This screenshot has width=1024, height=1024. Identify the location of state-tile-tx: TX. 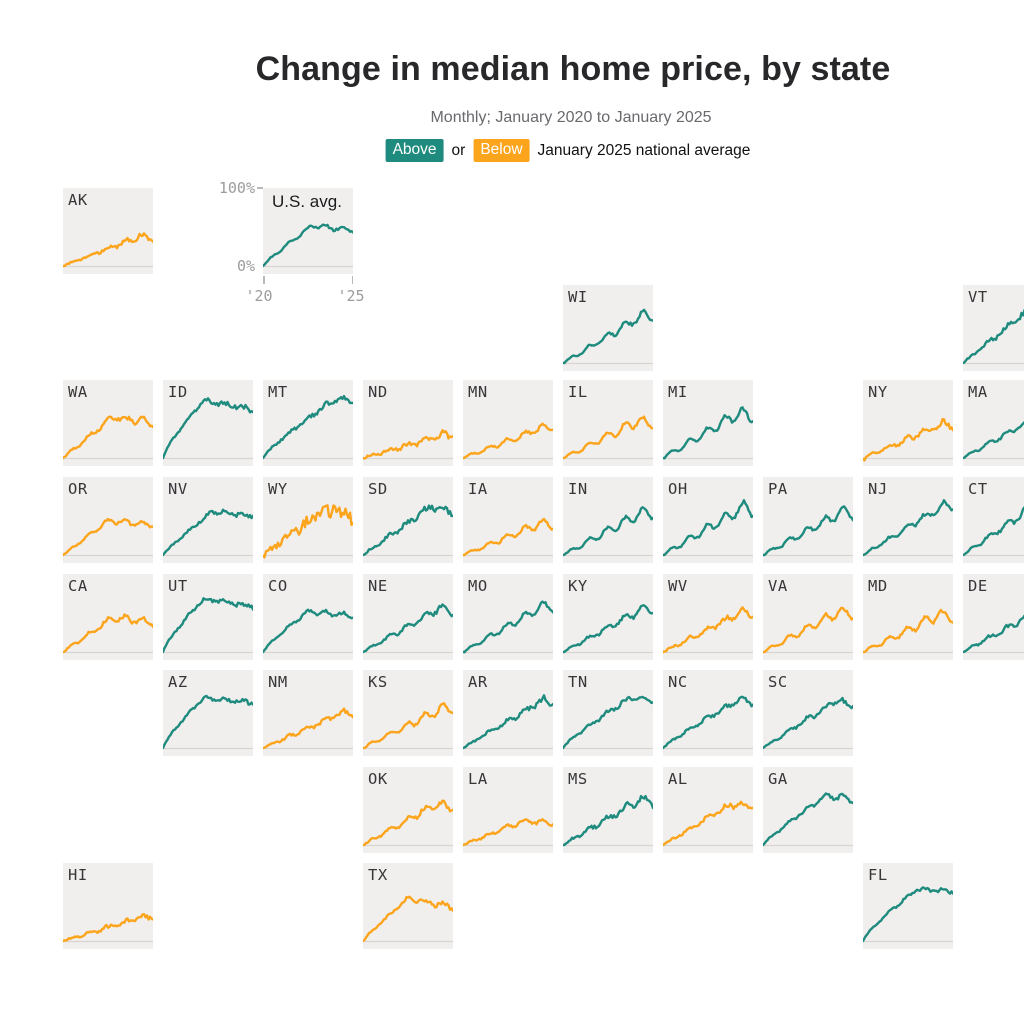
(408, 906).